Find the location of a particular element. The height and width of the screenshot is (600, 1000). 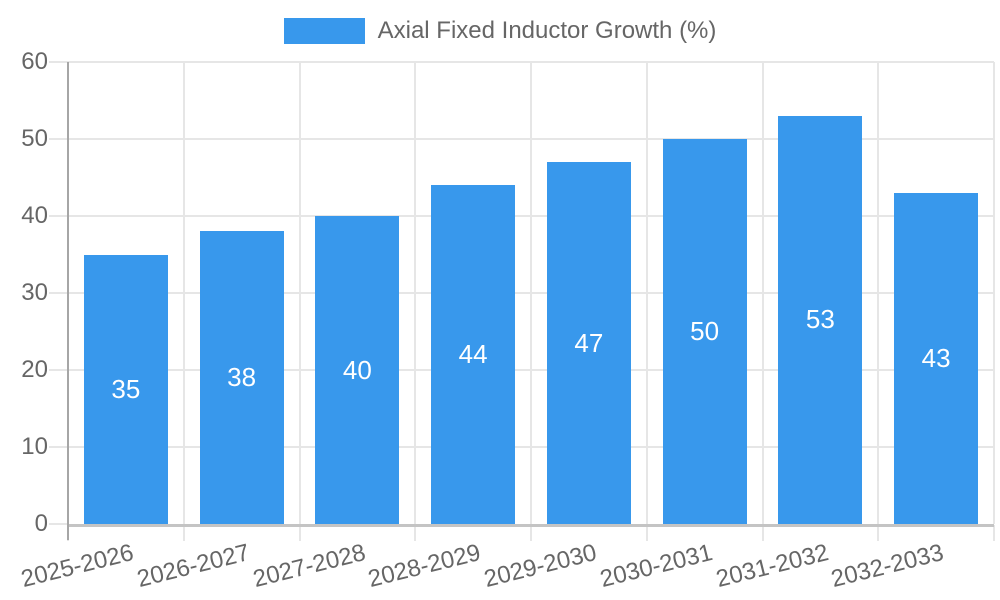

x-axis-line is located at coordinates (530, 525).